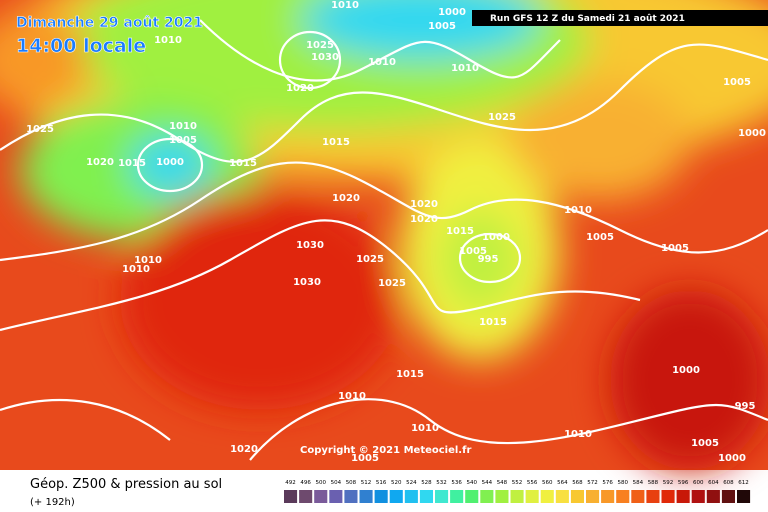  I want to click on colorbar-label: 552, so click(517, 483).